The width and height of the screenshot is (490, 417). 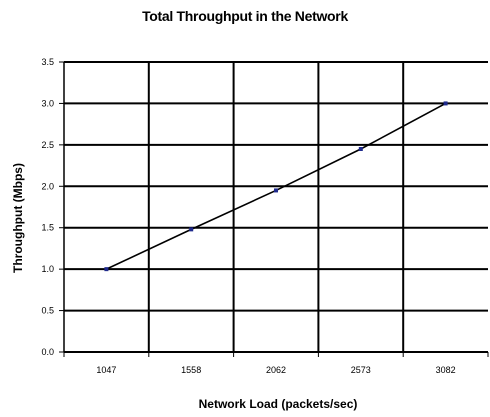 What do you see at coordinates (47, 62) in the screenshot?
I see `y-tick-label: 3.5` at bounding box center [47, 62].